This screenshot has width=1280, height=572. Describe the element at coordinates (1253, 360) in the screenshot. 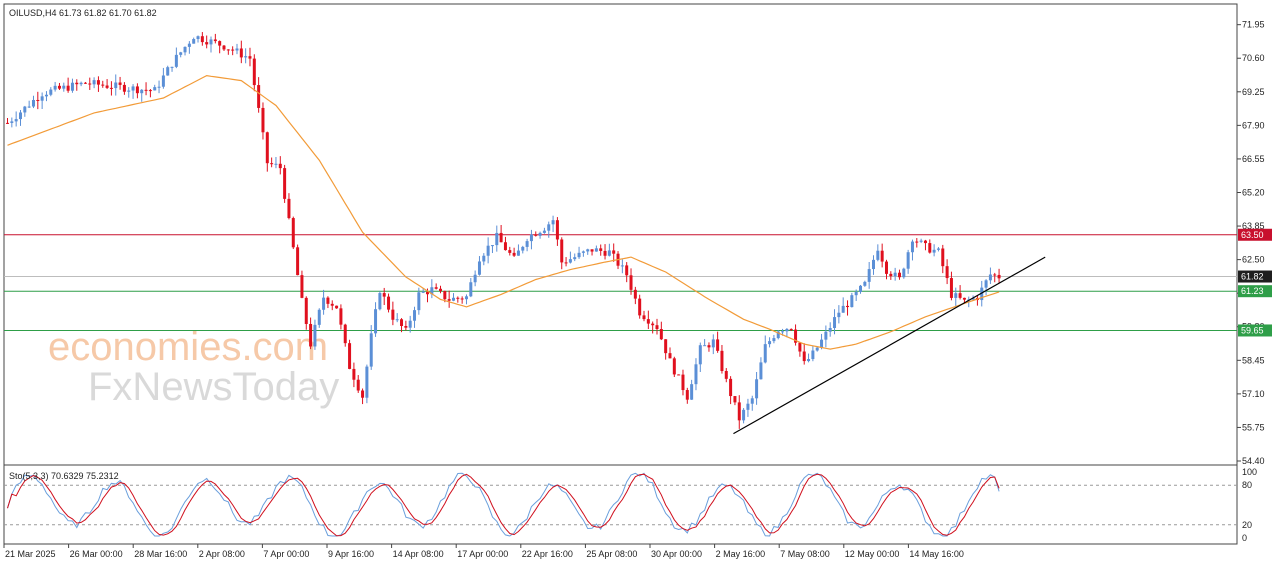

I see `price-tick-label: 58.45` at that location.